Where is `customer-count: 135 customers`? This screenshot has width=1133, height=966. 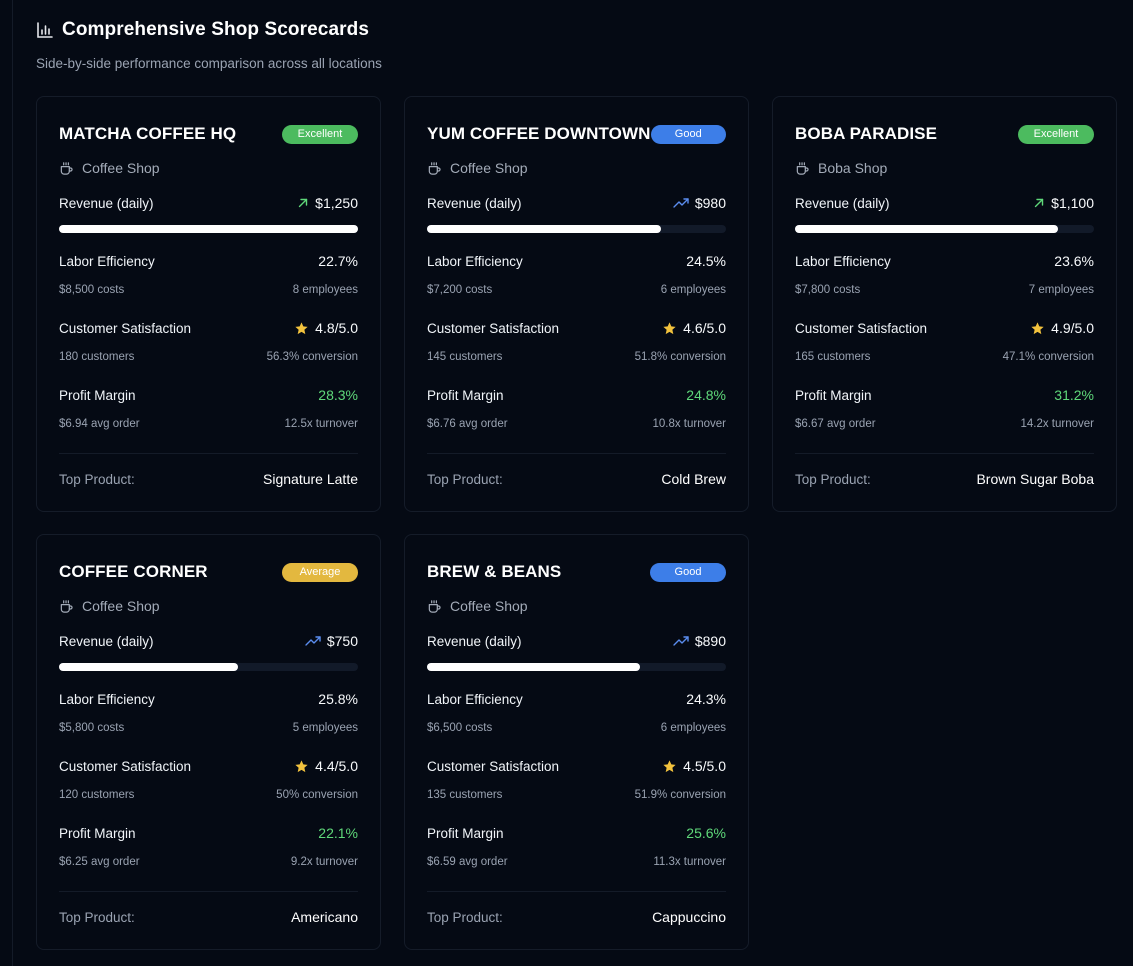 customer-count: 135 customers is located at coordinates (465, 795).